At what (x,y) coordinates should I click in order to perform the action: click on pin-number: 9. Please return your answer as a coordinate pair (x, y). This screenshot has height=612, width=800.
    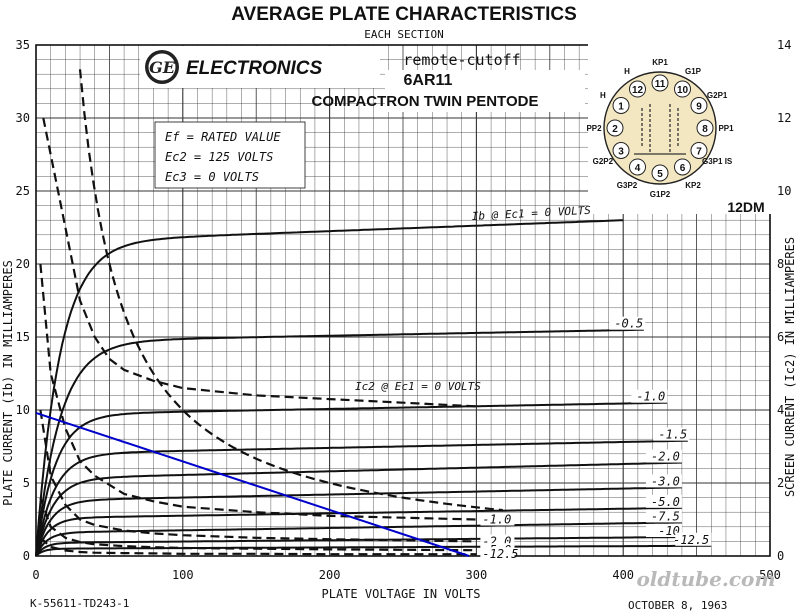
    Looking at the image, I should click on (699, 107).